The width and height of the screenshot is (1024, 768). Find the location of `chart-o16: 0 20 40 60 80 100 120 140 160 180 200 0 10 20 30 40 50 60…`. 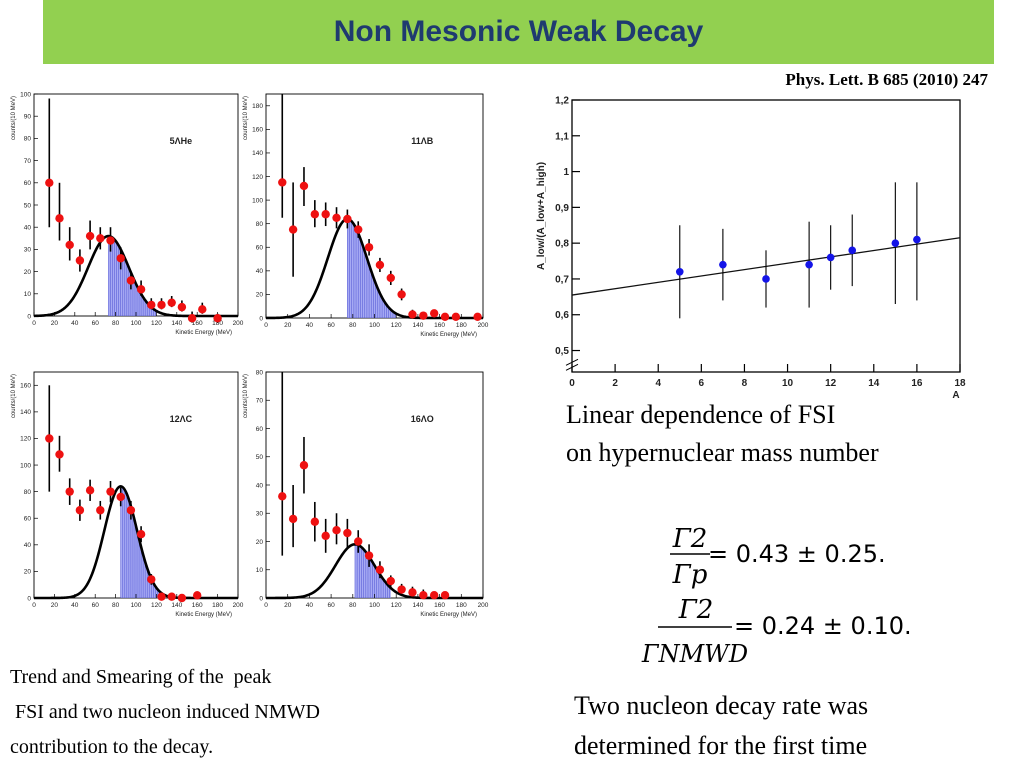

chart-o16: 0 20 40 60 80 100 120 140 160 180 200 0 10 20 30 40 50 60… is located at coordinates (366, 493).